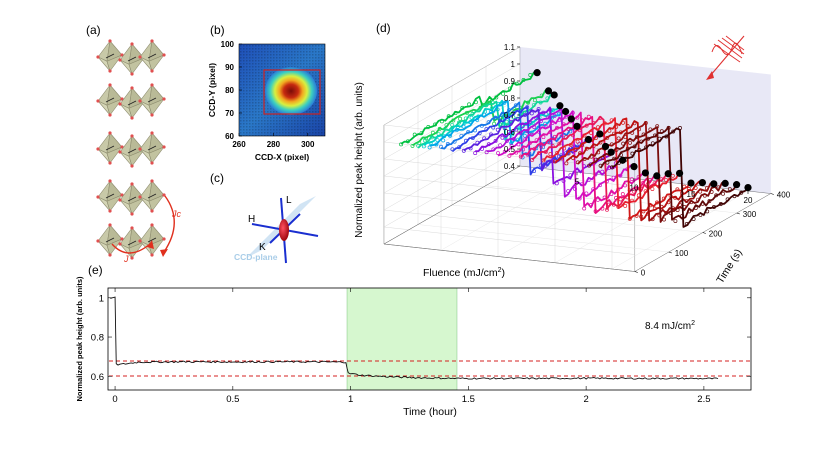  I want to click on e-y-tick-label: 0.8, so click(97, 338).